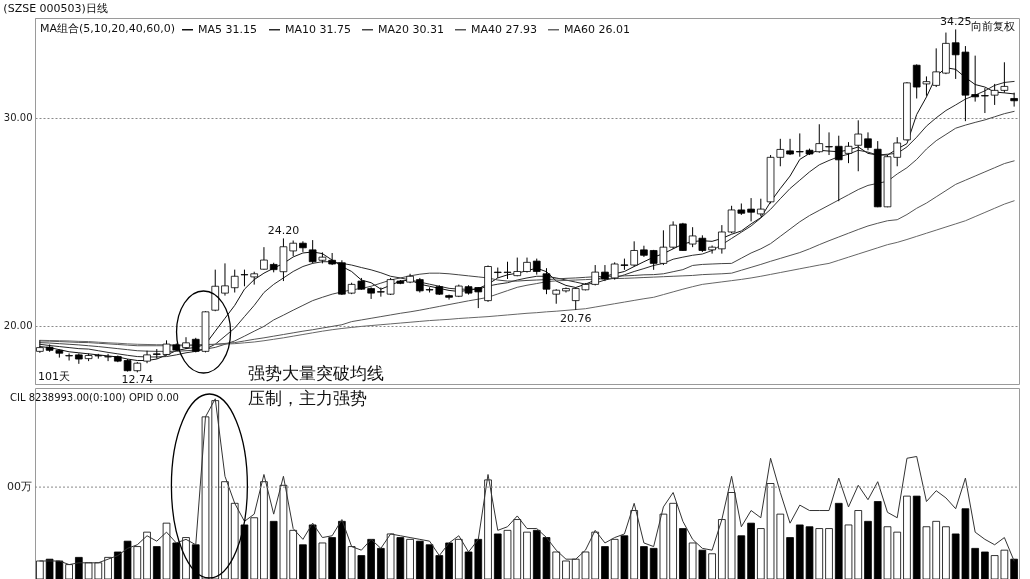 The height and width of the screenshot is (579, 1030). I want to click on annotation: 24.20, so click(283, 231).